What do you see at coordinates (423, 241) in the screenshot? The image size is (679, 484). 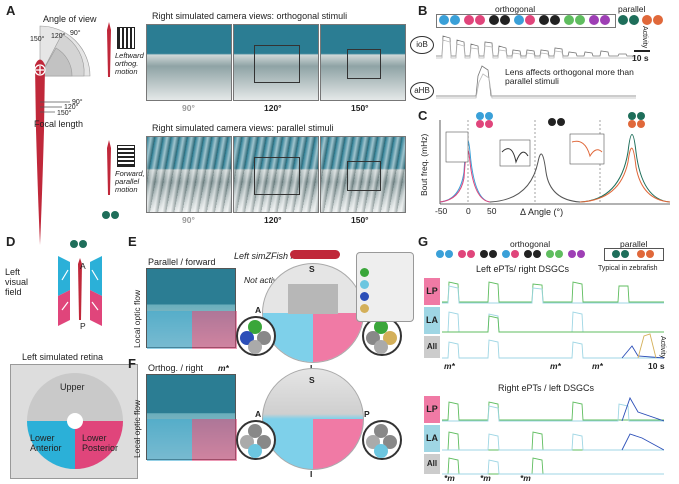 I see `panel-label-g: G` at bounding box center [423, 241].